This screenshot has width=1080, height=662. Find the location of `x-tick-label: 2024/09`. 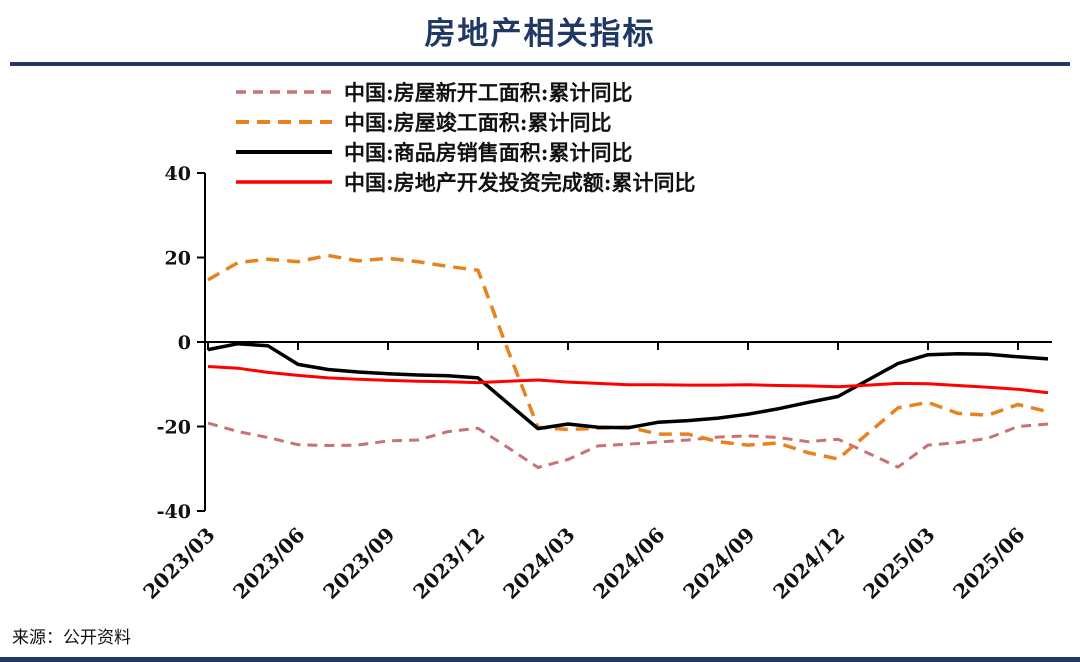

x-tick-label: 2024/09 is located at coordinates (718, 563).